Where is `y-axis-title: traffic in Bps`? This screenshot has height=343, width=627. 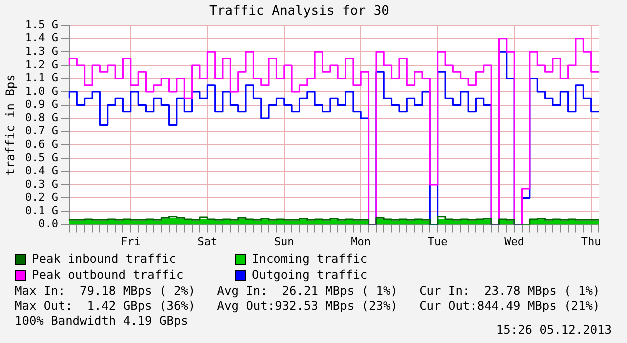
y-axis-title: traffic in Bps is located at coordinates (10, 125).